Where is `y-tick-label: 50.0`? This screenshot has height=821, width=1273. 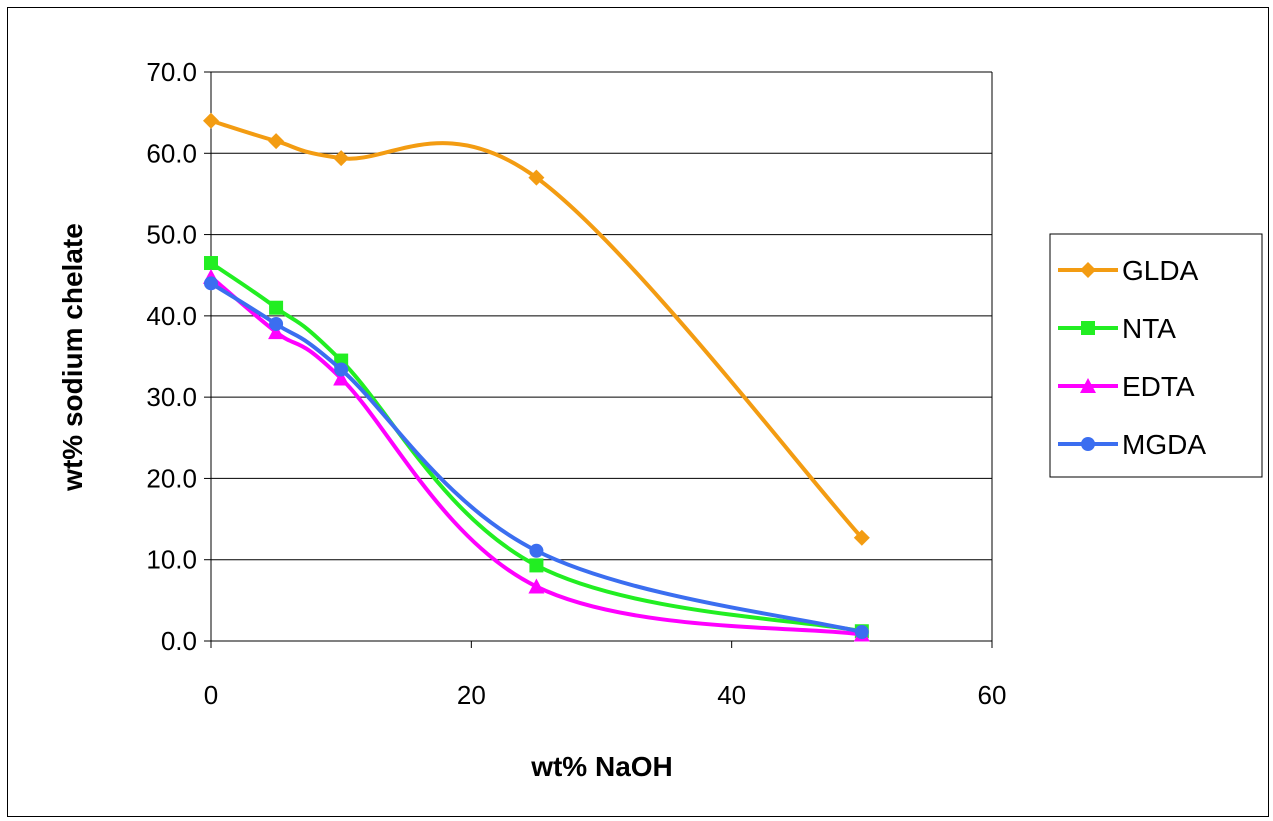 y-tick-label: 50.0 is located at coordinates (171, 235).